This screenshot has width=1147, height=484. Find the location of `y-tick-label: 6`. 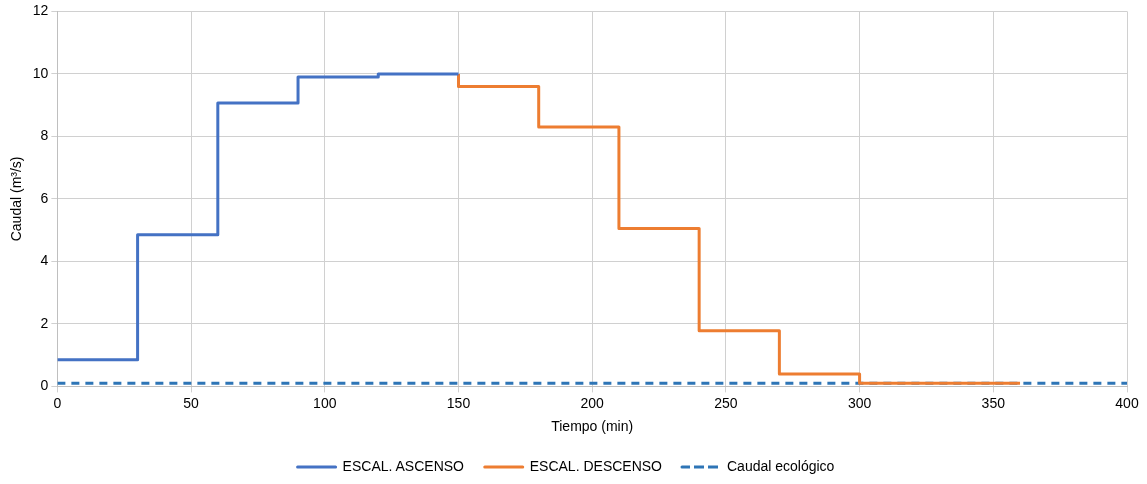

y-tick-label: 6 is located at coordinates (44, 197).